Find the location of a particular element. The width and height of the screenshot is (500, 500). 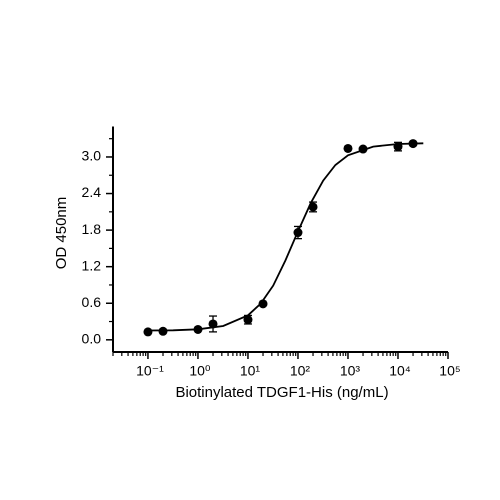

y-axis-title: OD 450nm is located at coordinates (61, 233).